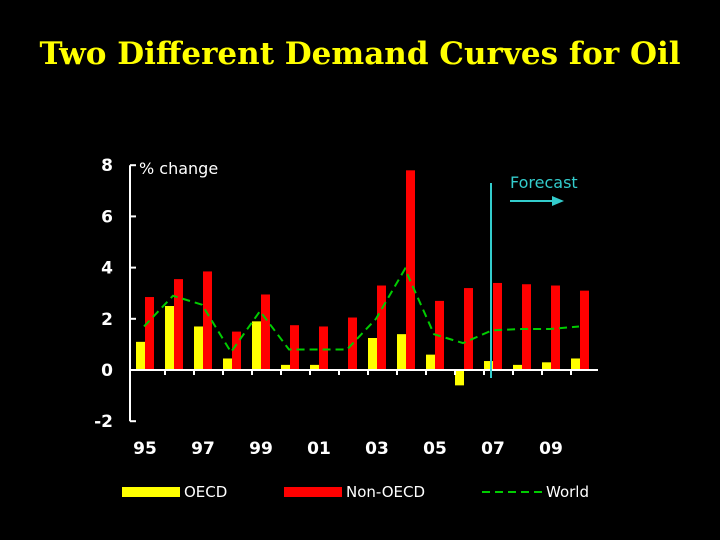 This screenshot has height=540, width=720. What do you see at coordinates (151, 492) in the screenshot?
I see `legend-oecd-swatch` at bounding box center [151, 492].